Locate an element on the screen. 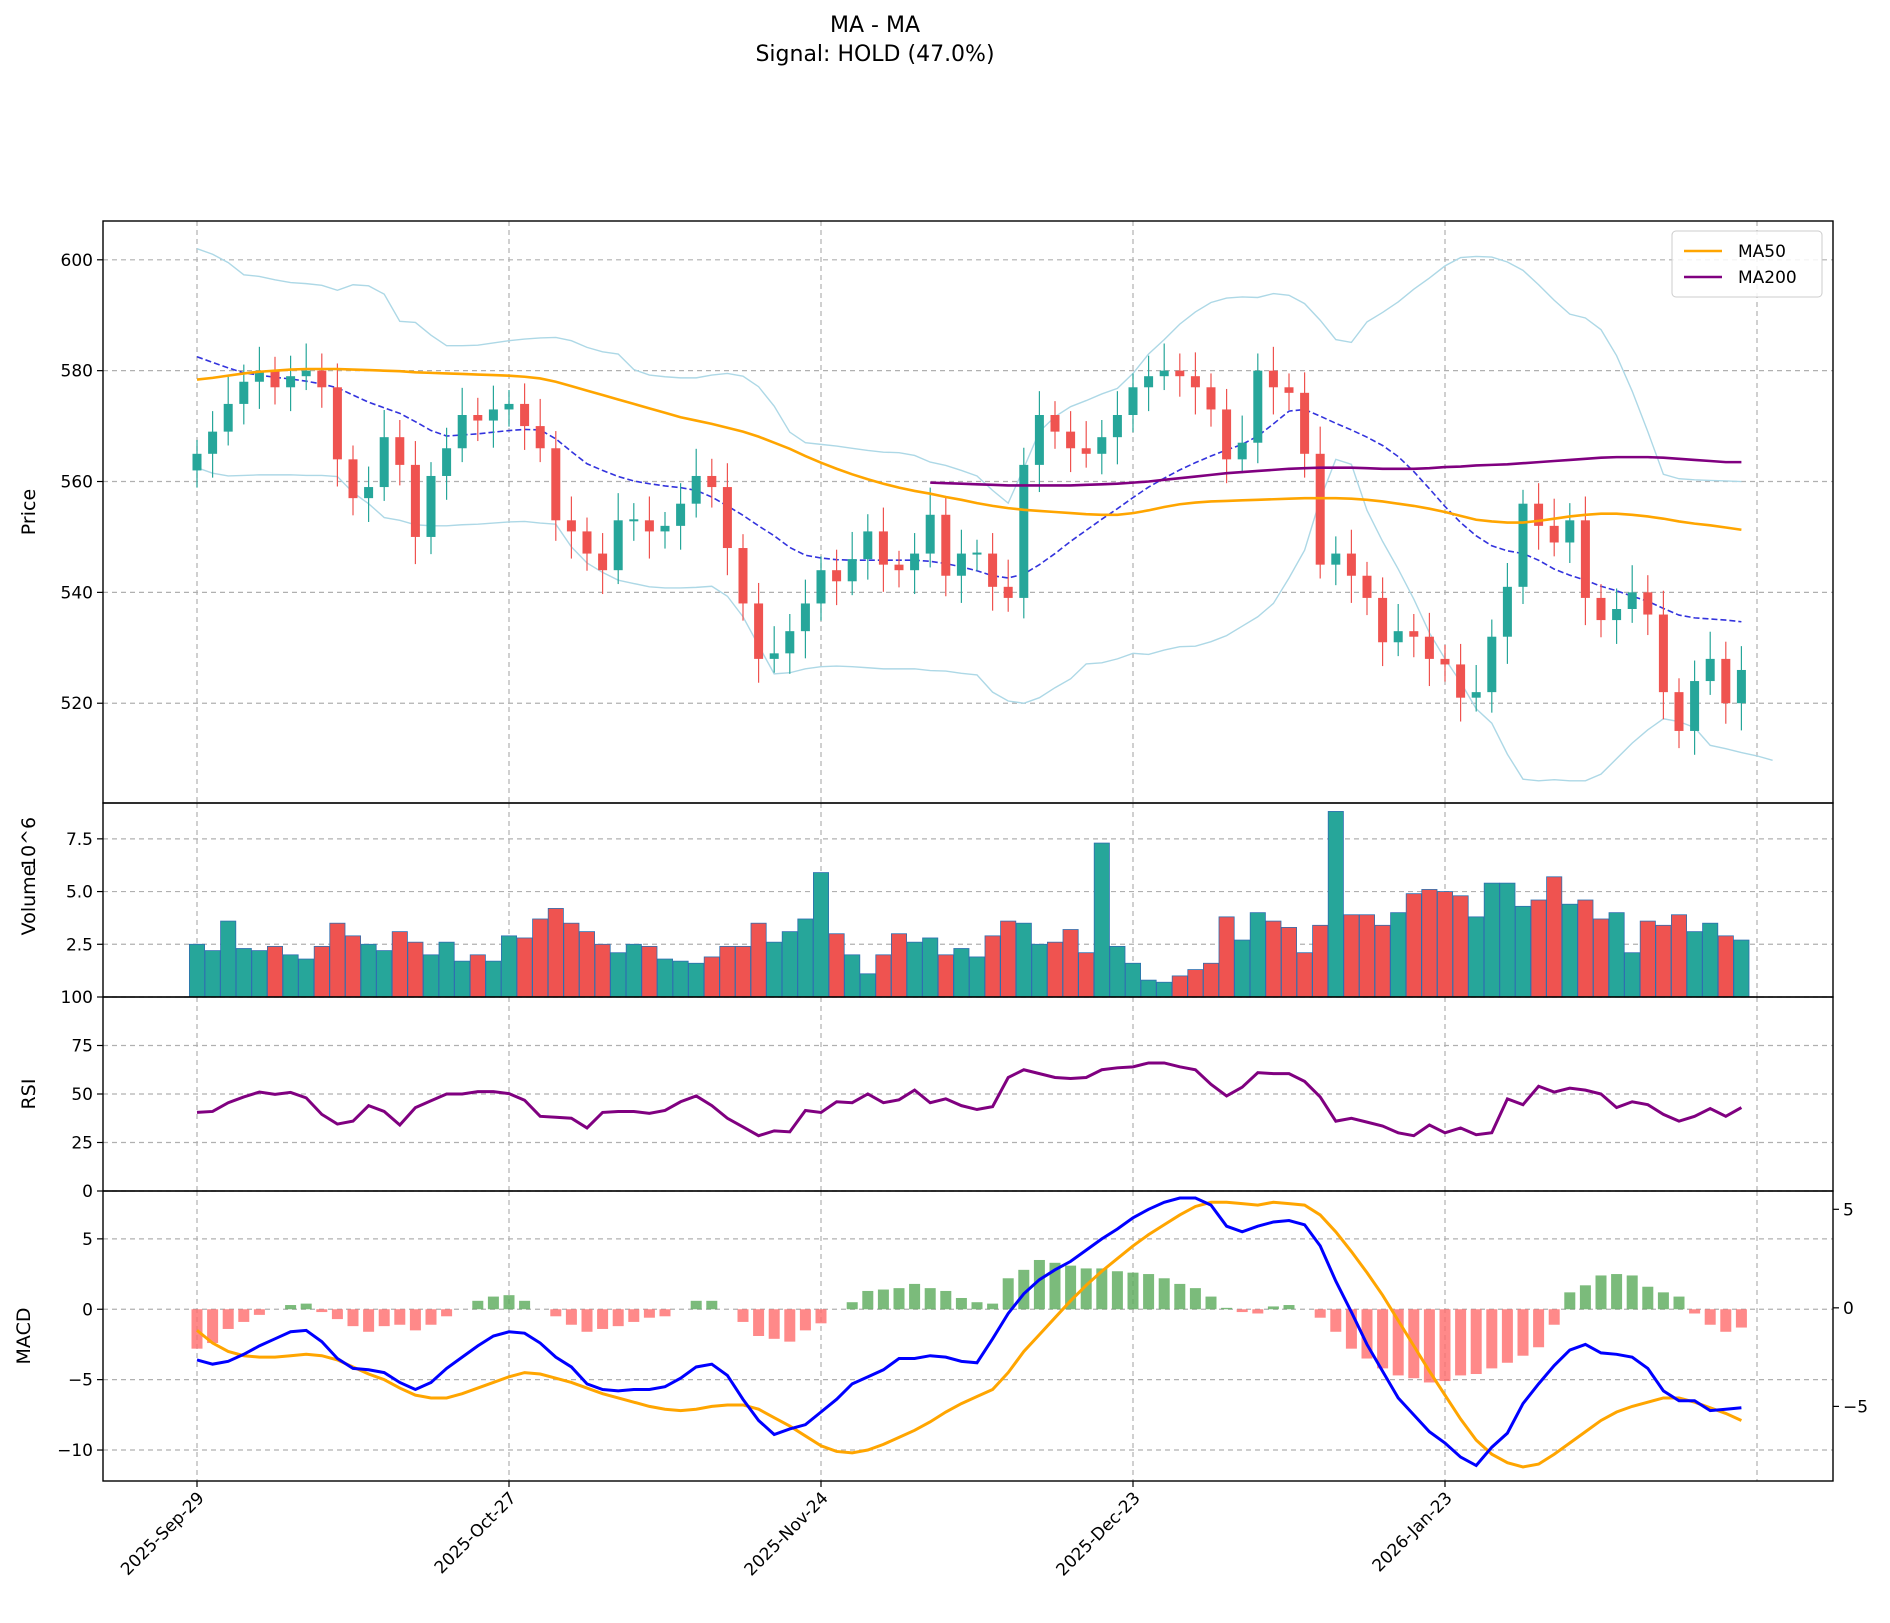 This screenshot has height=1623, width=1890. y-tick-label: 600 is located at coordinates (77, 261).